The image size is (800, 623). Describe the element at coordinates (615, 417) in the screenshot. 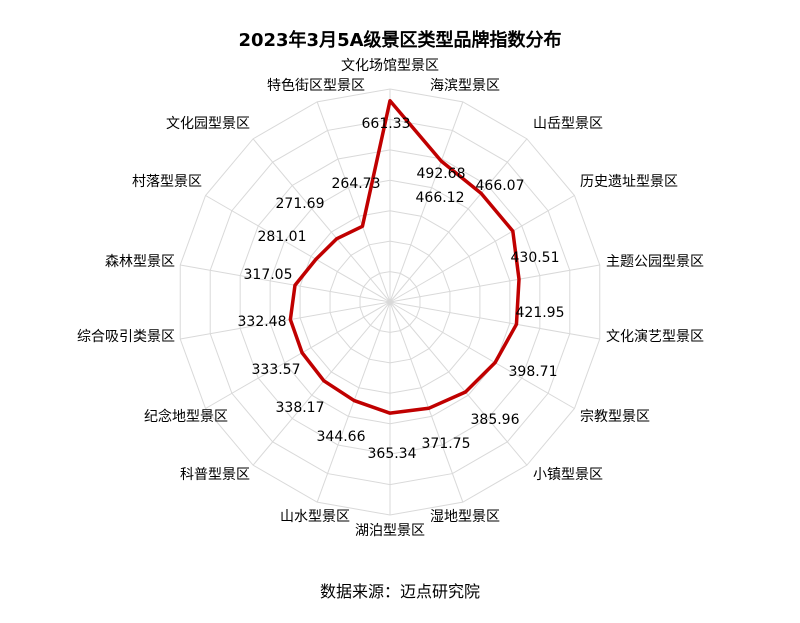

I see `category-label: 宗教型景区` at that location.